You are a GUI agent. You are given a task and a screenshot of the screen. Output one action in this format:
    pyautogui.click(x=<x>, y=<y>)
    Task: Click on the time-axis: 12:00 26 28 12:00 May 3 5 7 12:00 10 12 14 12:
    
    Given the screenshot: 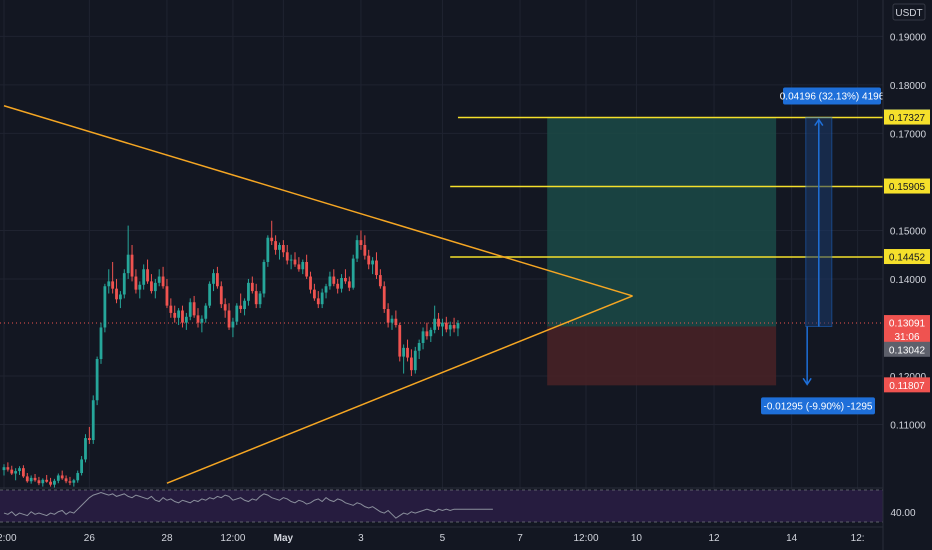 What is the action you would take?
    pyautogui.click(x=441, y=535)
    